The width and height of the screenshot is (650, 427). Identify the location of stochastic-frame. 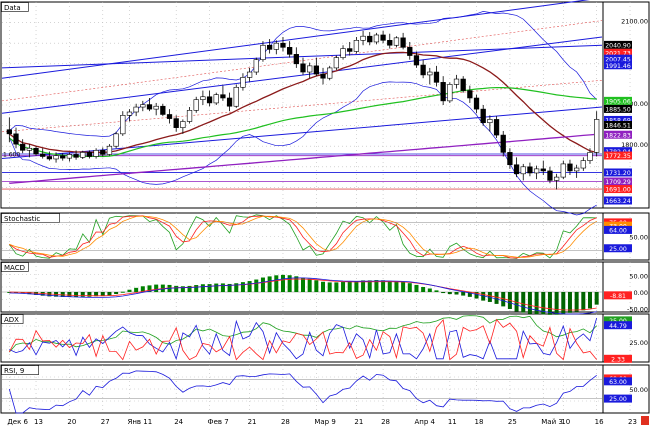
(325, 236).